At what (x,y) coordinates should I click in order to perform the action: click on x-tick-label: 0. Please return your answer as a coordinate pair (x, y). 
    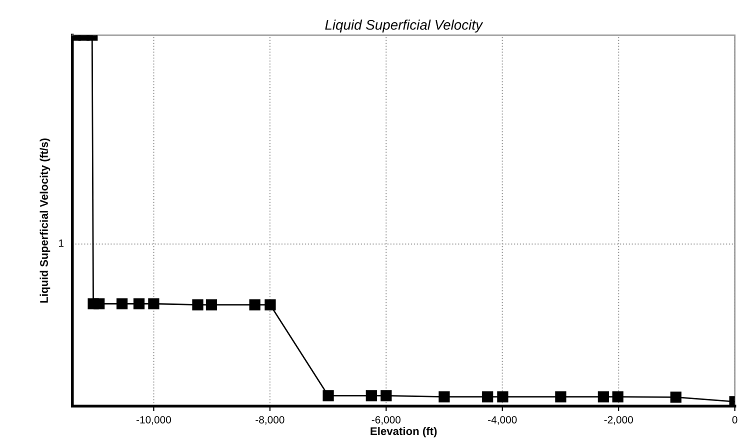
    Looking at the image, I should click on (735, 420).